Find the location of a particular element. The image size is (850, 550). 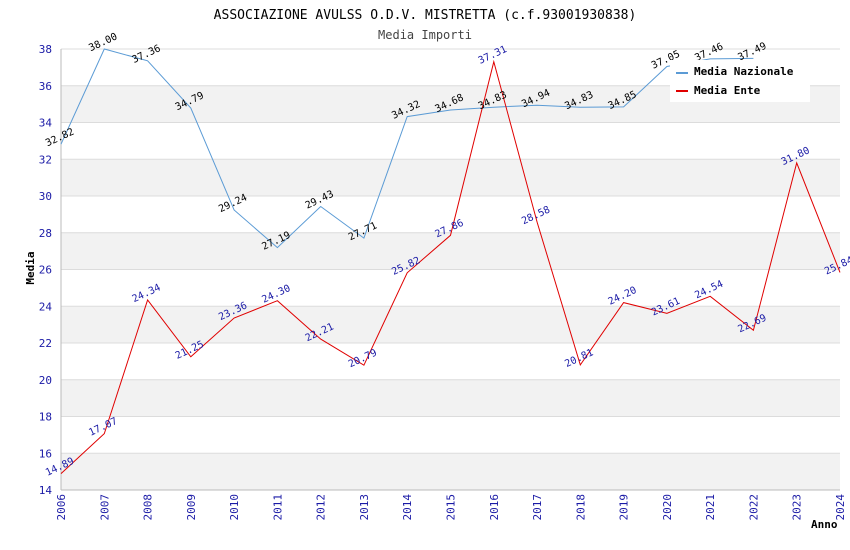

x-tick-label: 2013 is located at coordinates (364, 507).